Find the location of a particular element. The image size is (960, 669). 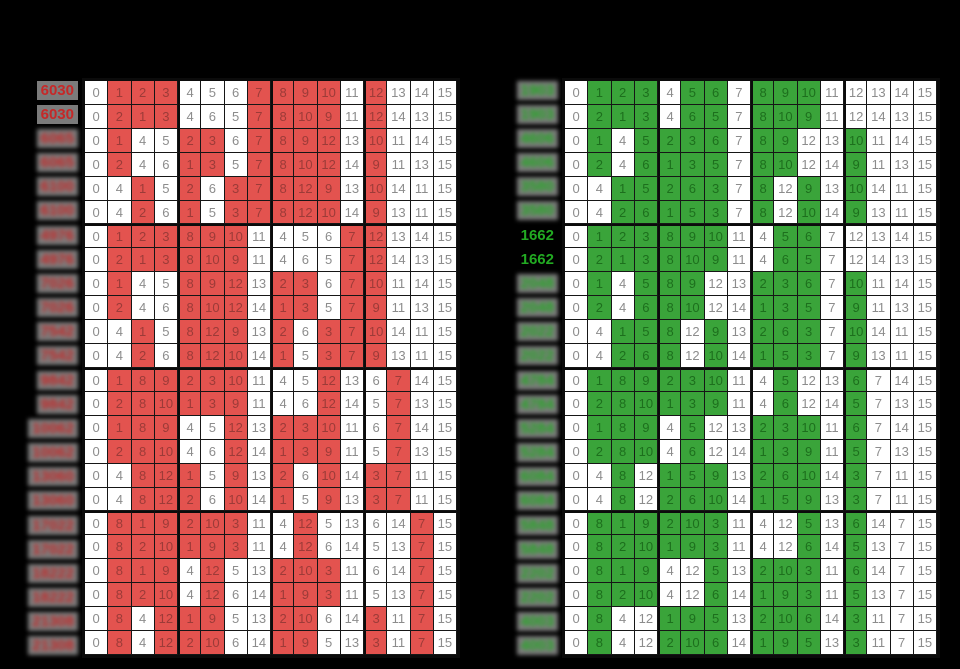

row-label: 6065 is located at coordinates (39, 138).